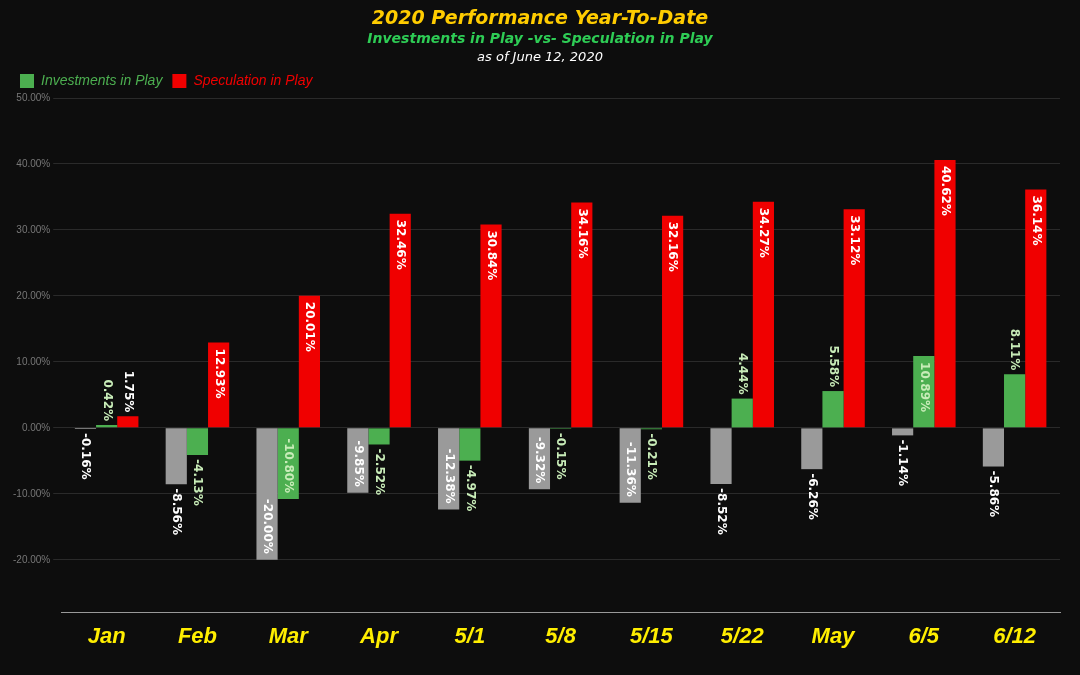 This screenshot has width=1080, height=675. Describe the element at coordinates (652, 456) in the screenshot. I see `data-label: -0.21%` at that location.